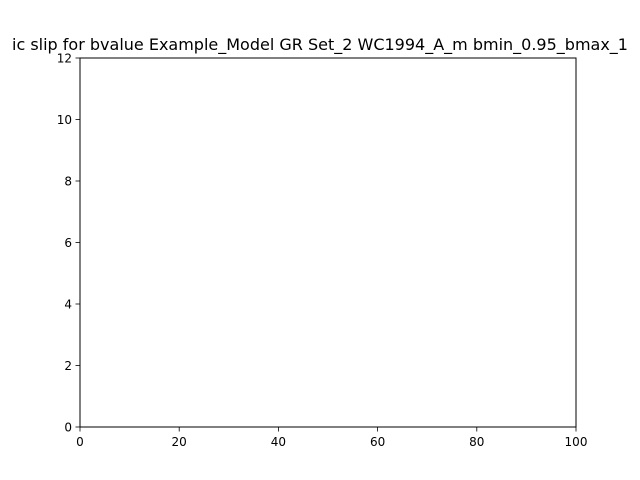  I want to click on y-tick-label: 12, so click(64, 59).